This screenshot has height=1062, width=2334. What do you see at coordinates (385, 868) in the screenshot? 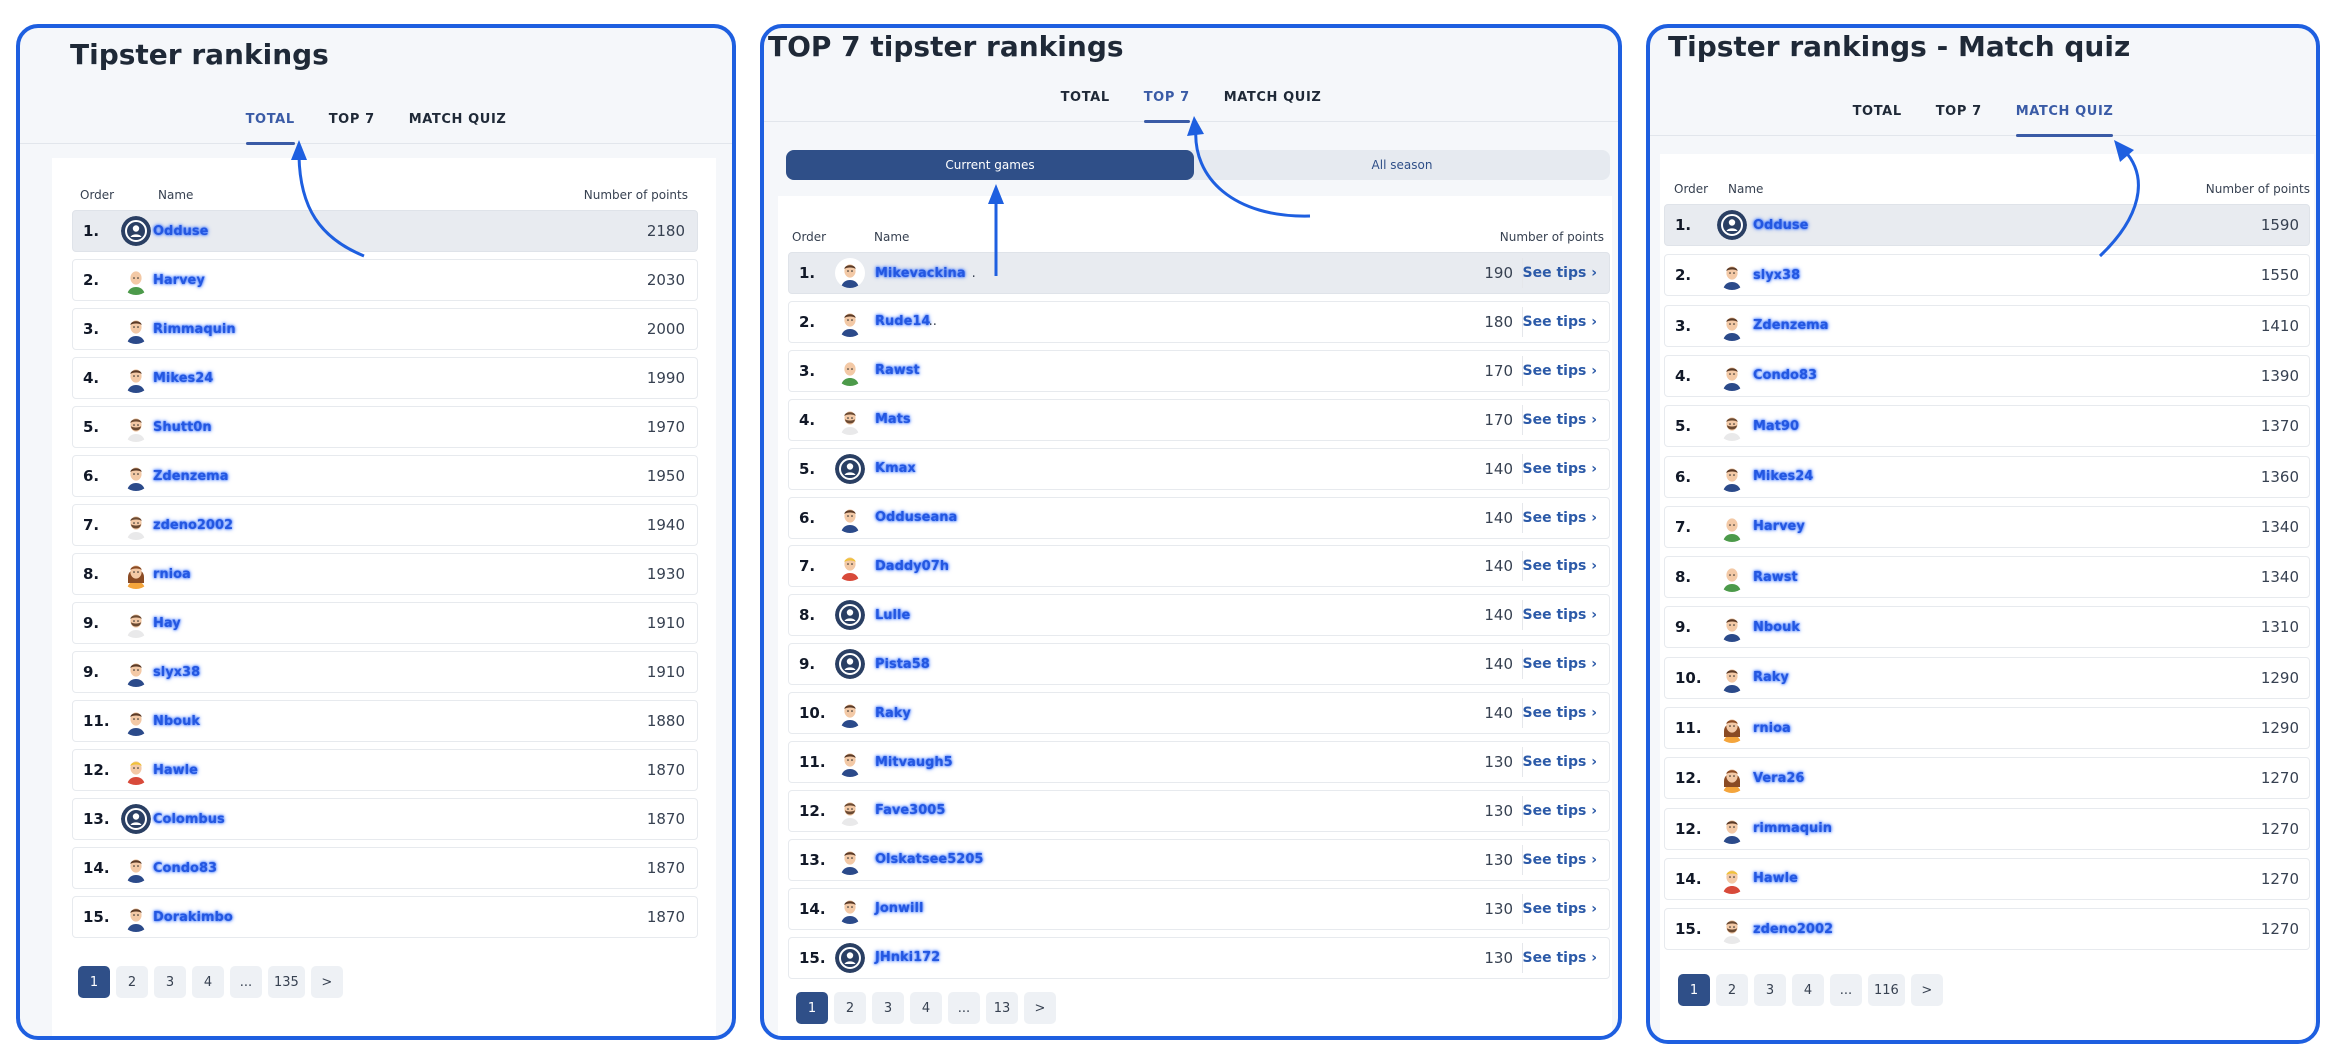
I see `table-row: 14. Condo83 1870` at bounding box center [385, 868].